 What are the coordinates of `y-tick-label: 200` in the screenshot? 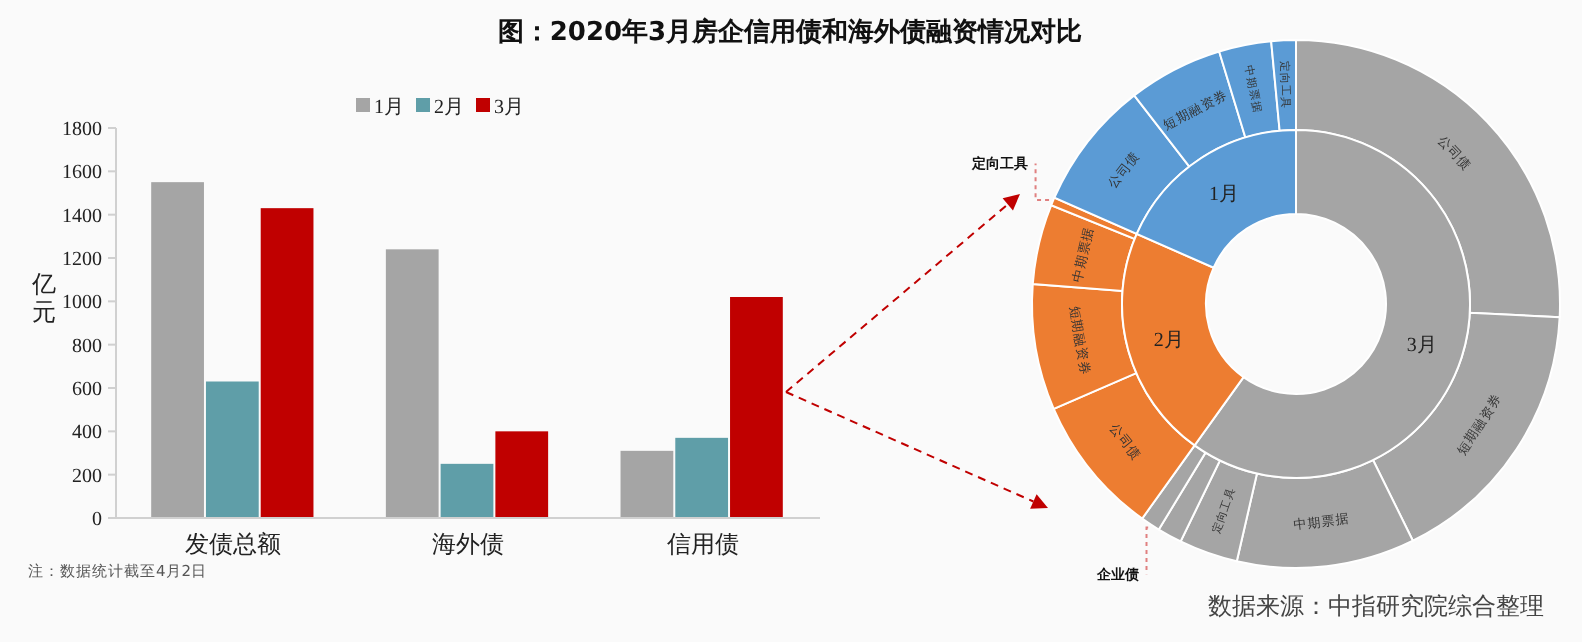 It's located at (87, 476).